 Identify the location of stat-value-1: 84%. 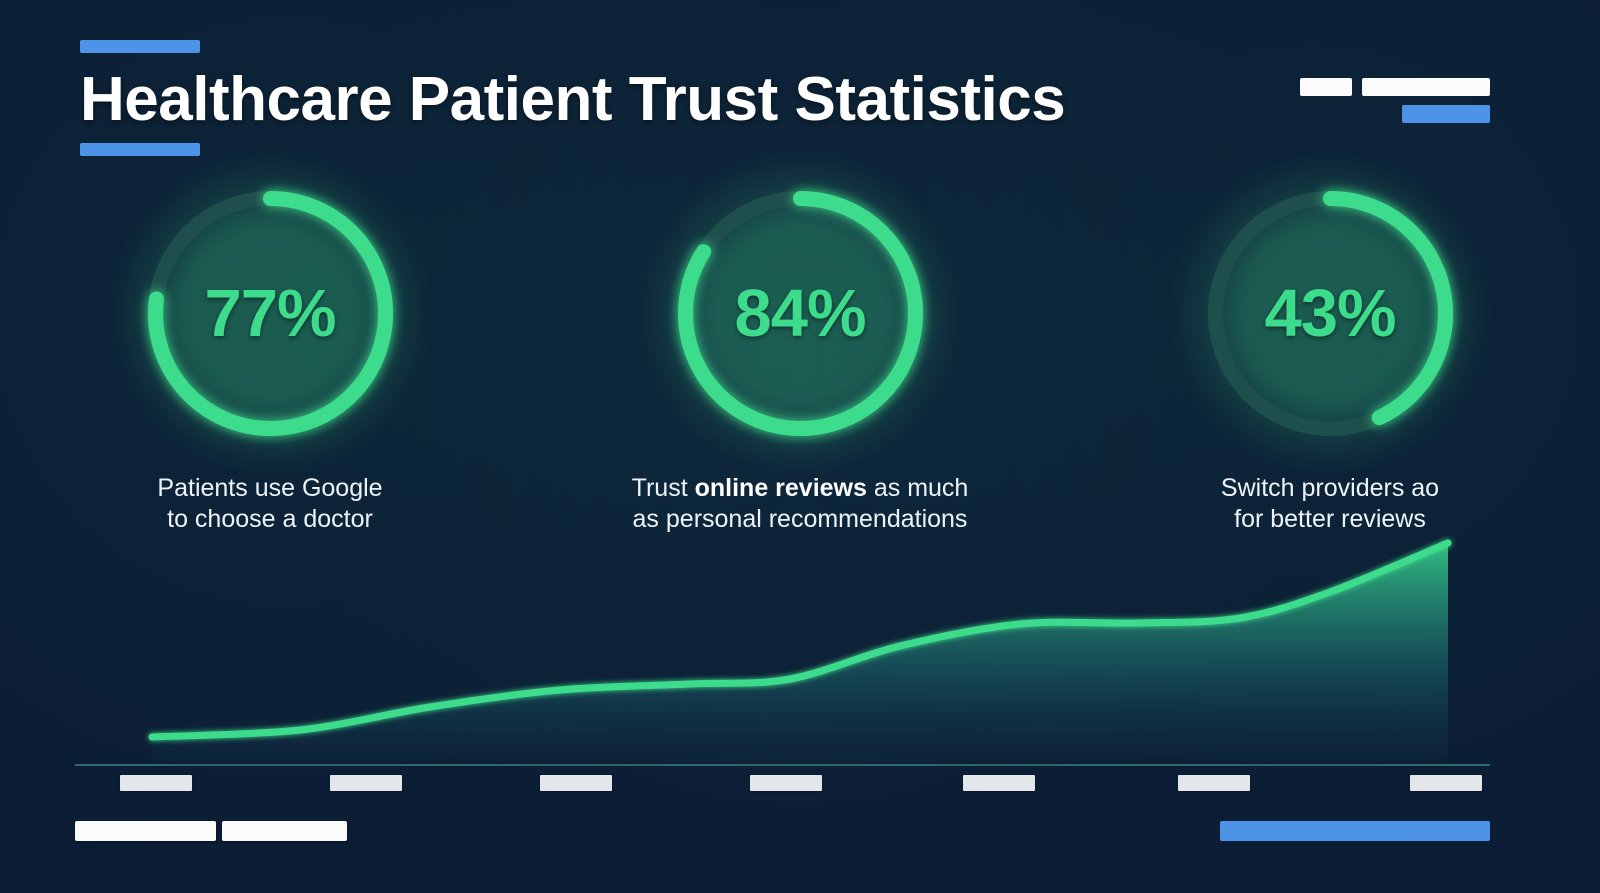
(800, 313).